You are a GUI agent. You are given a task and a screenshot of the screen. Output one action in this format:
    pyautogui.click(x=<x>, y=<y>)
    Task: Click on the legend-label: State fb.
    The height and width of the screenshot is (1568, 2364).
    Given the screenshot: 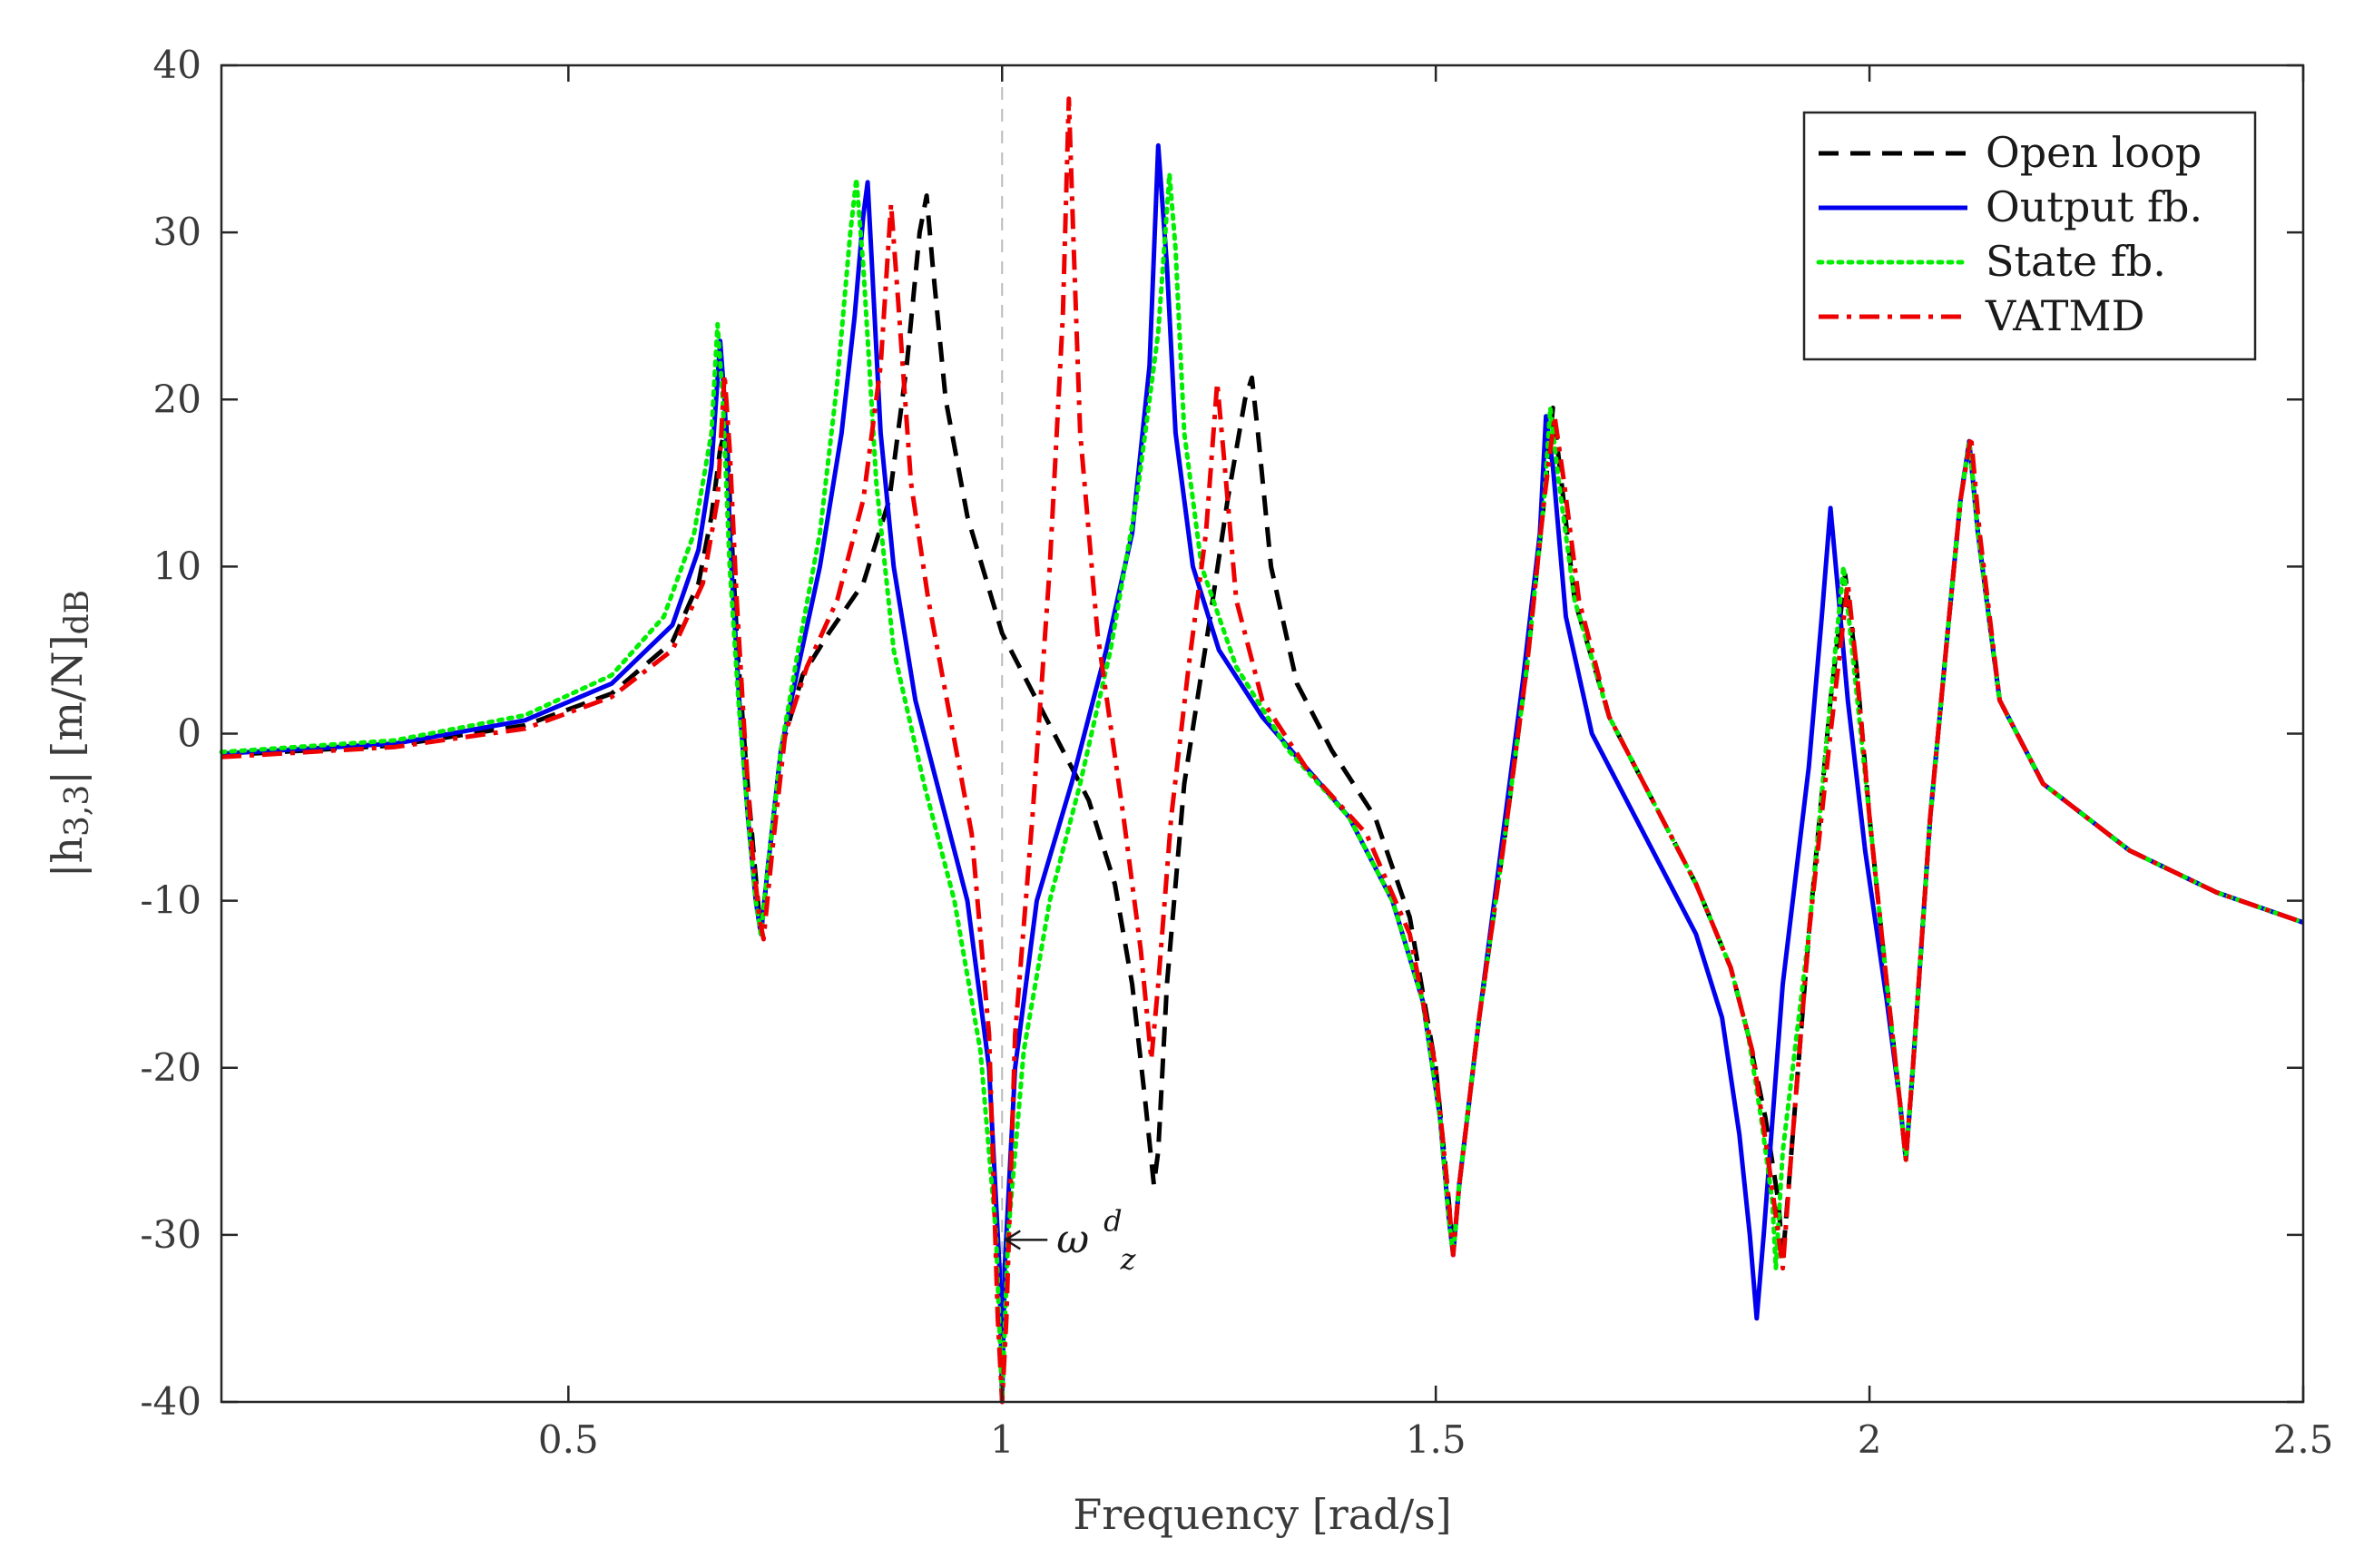 What is the action you would take?
    pyautogui.click(x=2076, y=261)
    